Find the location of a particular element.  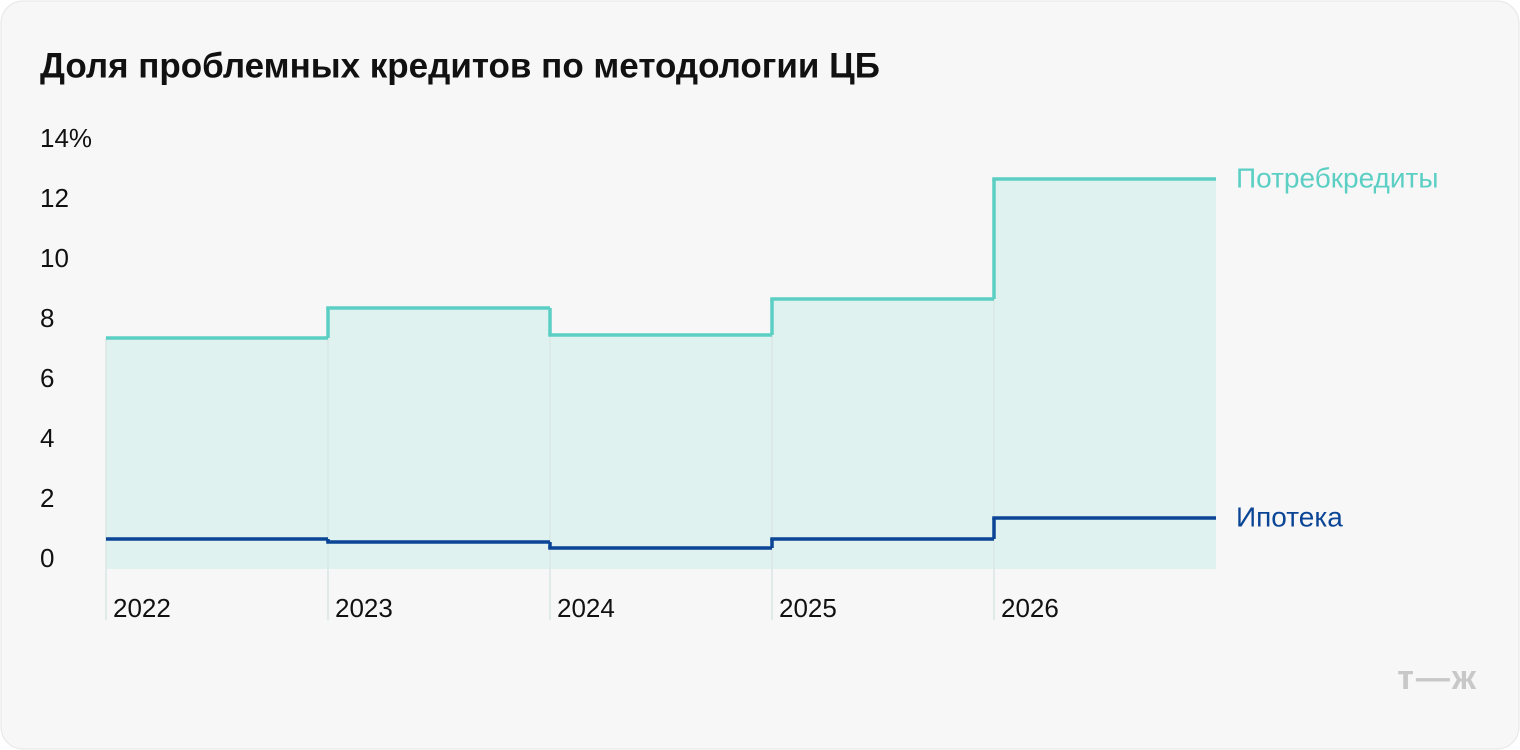

y-tick-label: 12 is located at coordinates (54, 198).